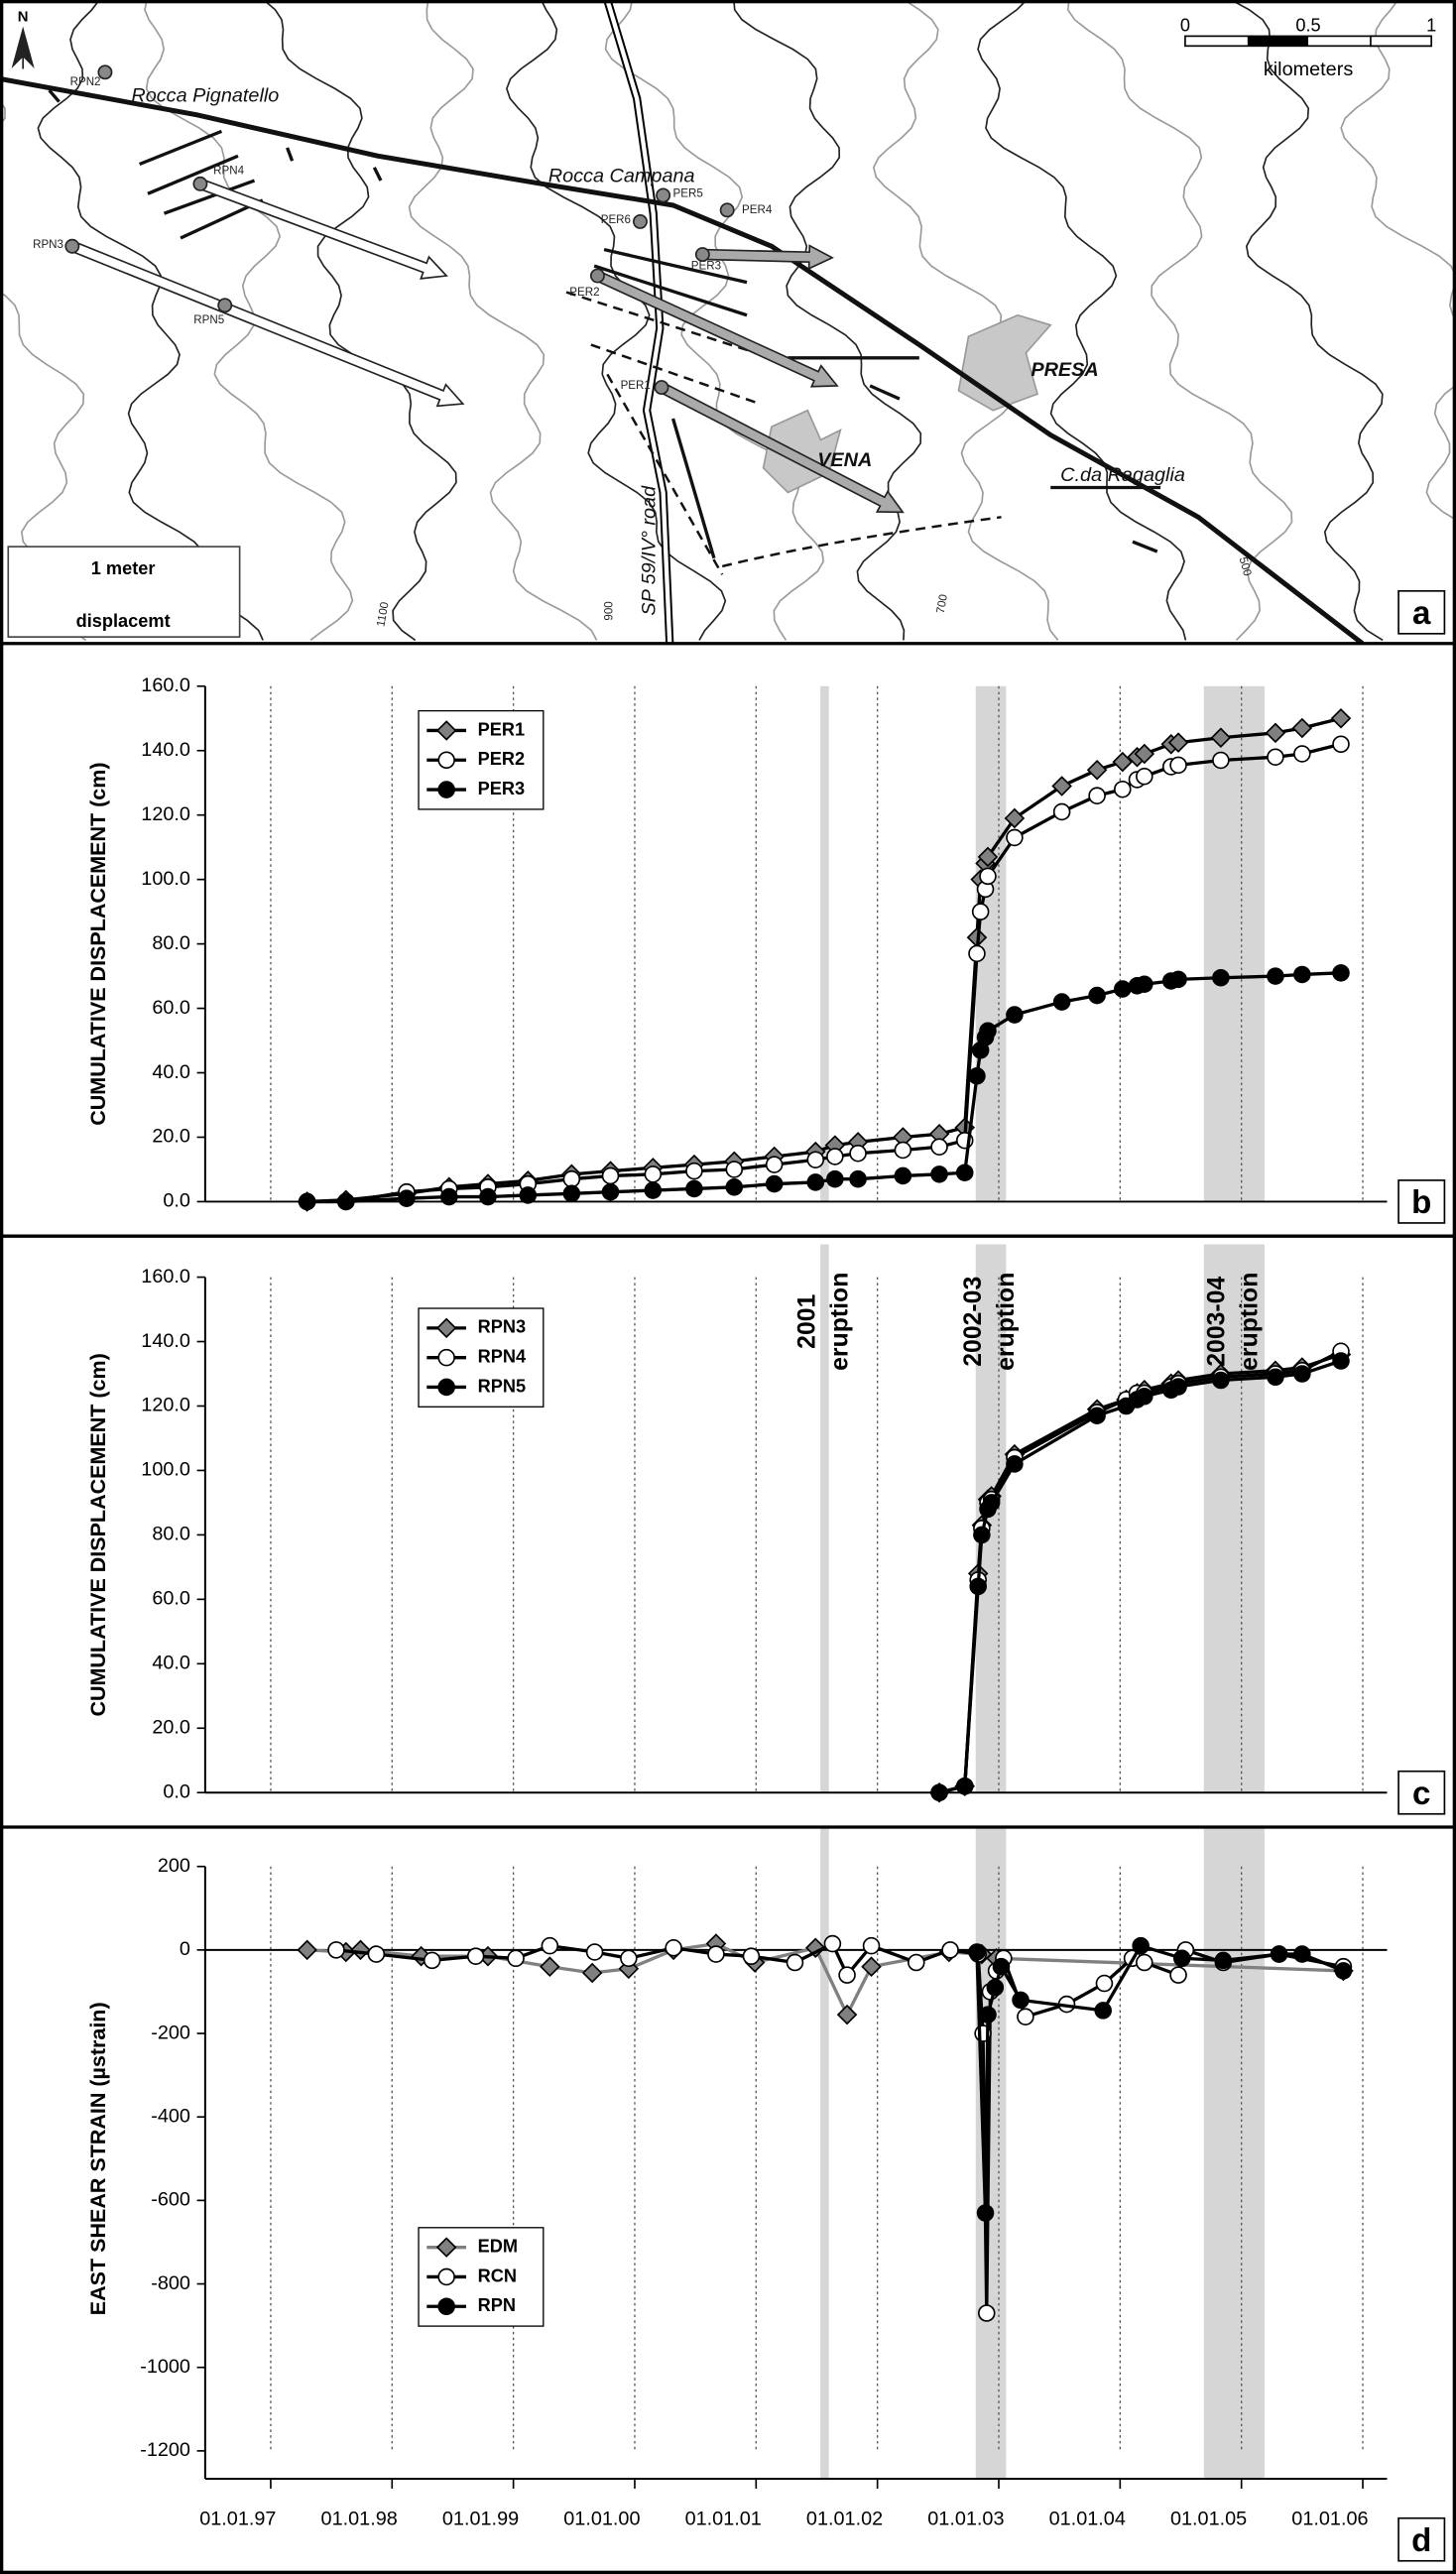 The height and width of the screenshot is (2574, 1456). What do you see at coordinates (1208, 2518) in the screenshot?
I see `x-tick-label: 01.01.05` at bounding box center [1208, 2518].